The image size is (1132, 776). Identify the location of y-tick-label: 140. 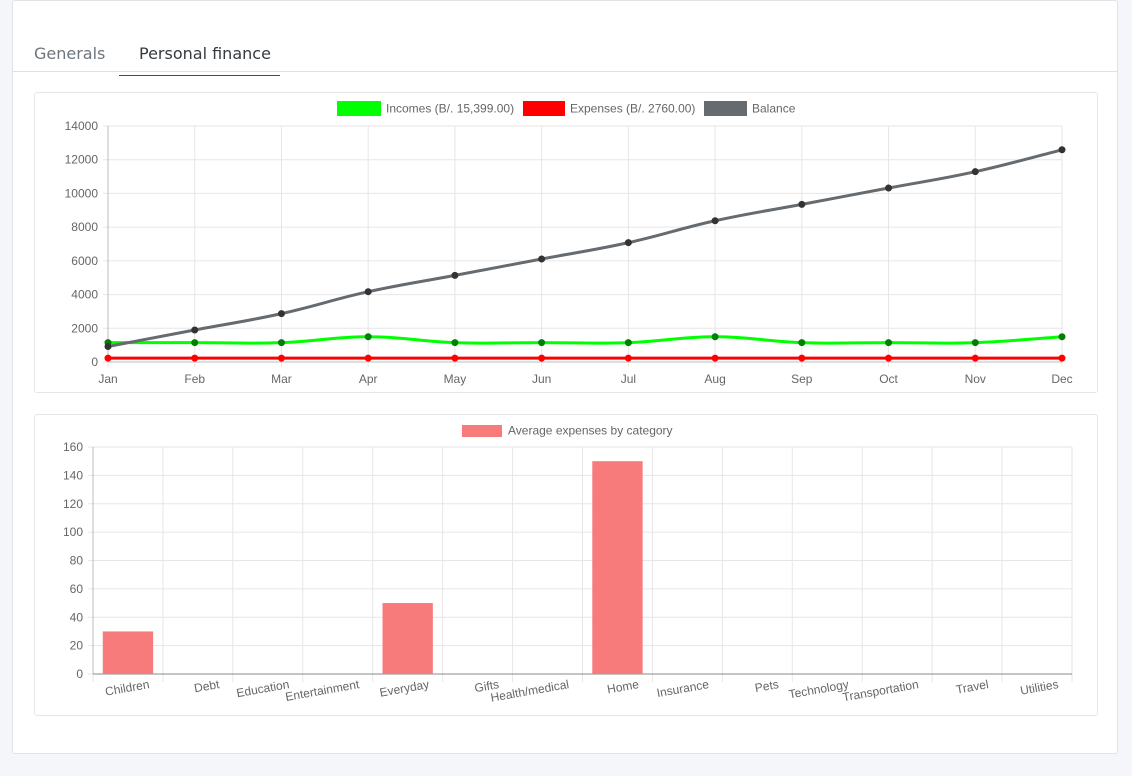
(73, 475).